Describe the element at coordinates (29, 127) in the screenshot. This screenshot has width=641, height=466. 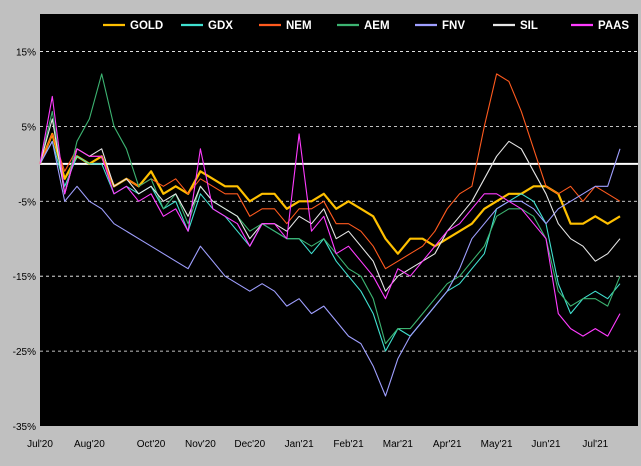
I see `y-tick-label: 5%` at that location.